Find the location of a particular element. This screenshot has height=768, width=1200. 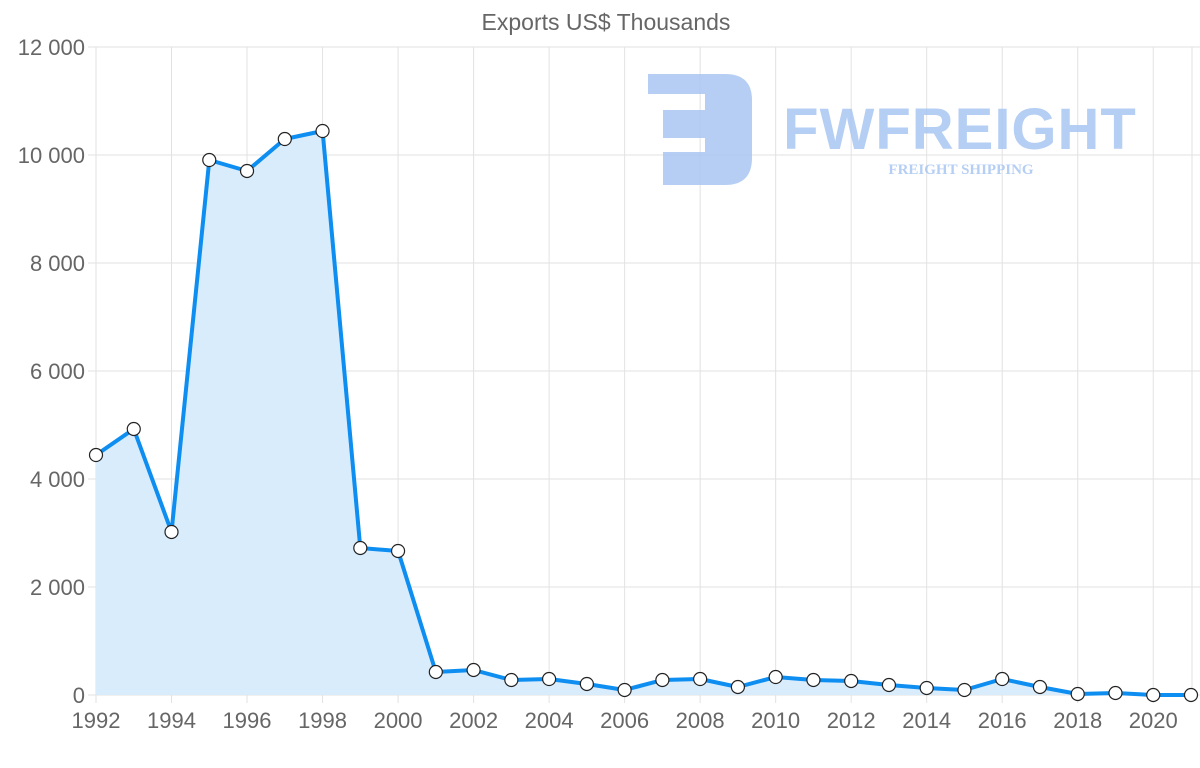

x-tick-label: 1996 is located at coordinates (247, 720).